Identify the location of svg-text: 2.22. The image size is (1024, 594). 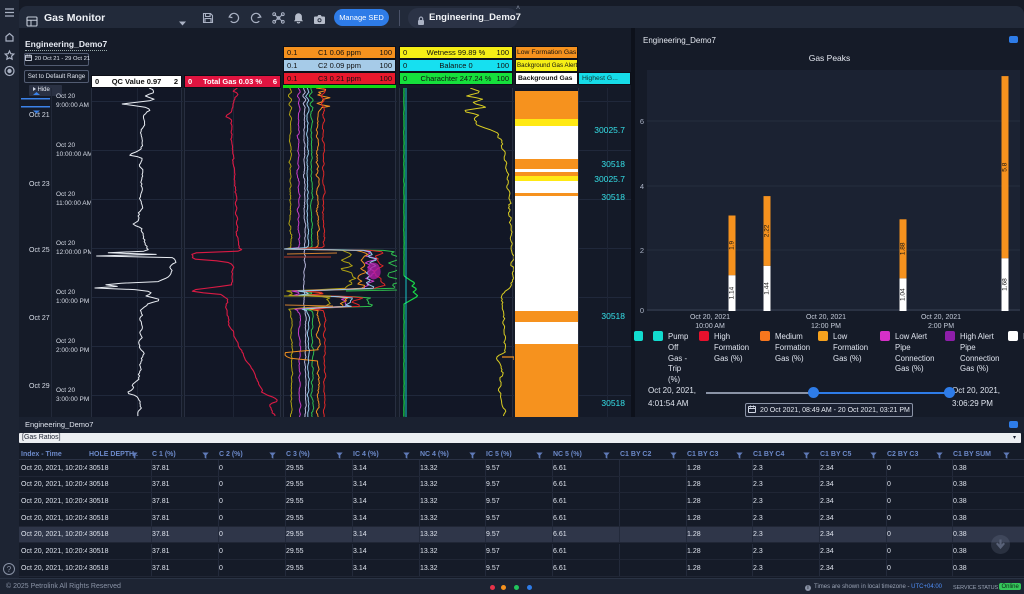
(767, 230).